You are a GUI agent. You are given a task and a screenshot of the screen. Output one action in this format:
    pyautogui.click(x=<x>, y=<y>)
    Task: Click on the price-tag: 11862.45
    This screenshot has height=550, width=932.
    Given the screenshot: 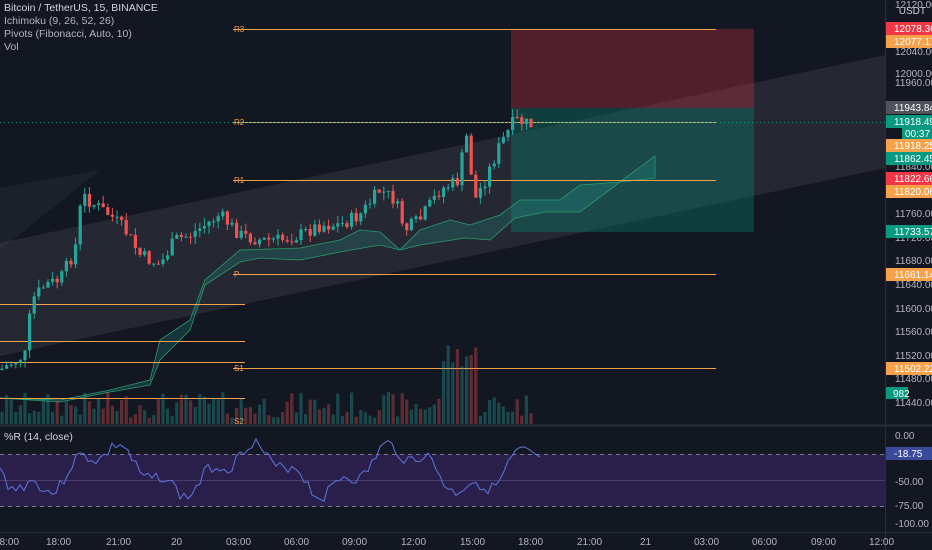 What is the action you would take?
    pyautogui.click(x=913, y=159)
    